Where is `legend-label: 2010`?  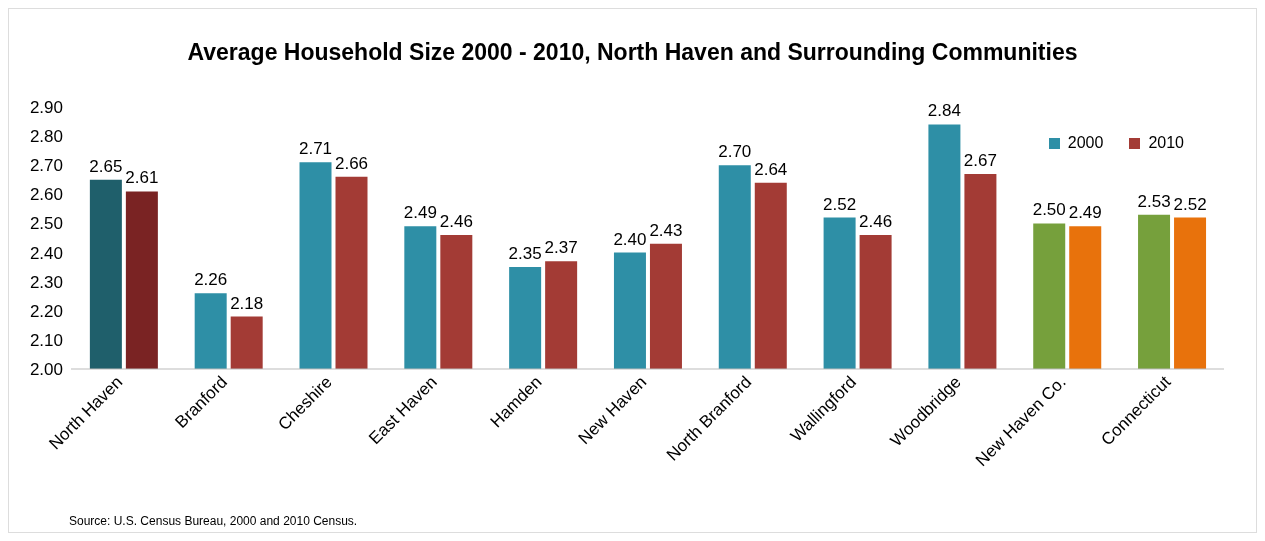 legend-label: 2010 is located at coordinates (1165, 143).